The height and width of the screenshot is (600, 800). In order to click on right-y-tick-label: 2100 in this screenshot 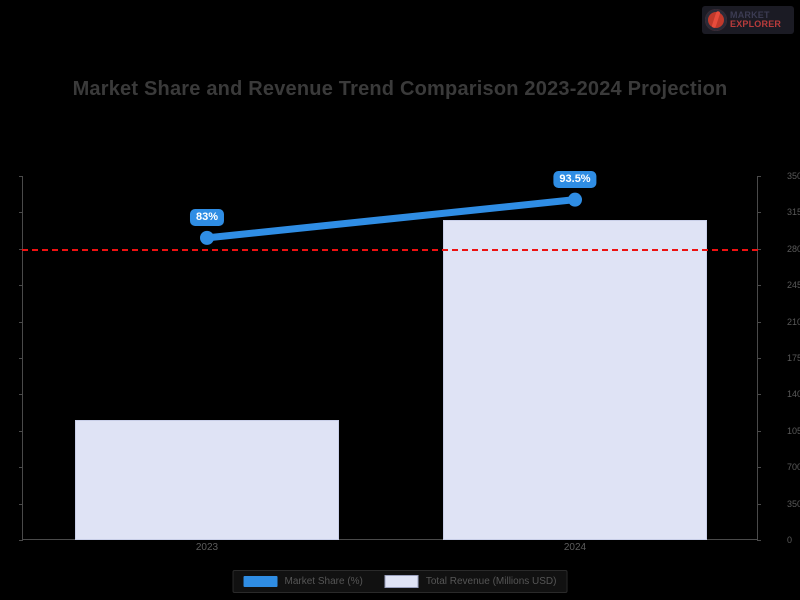, I will do `click(793, 321)`.